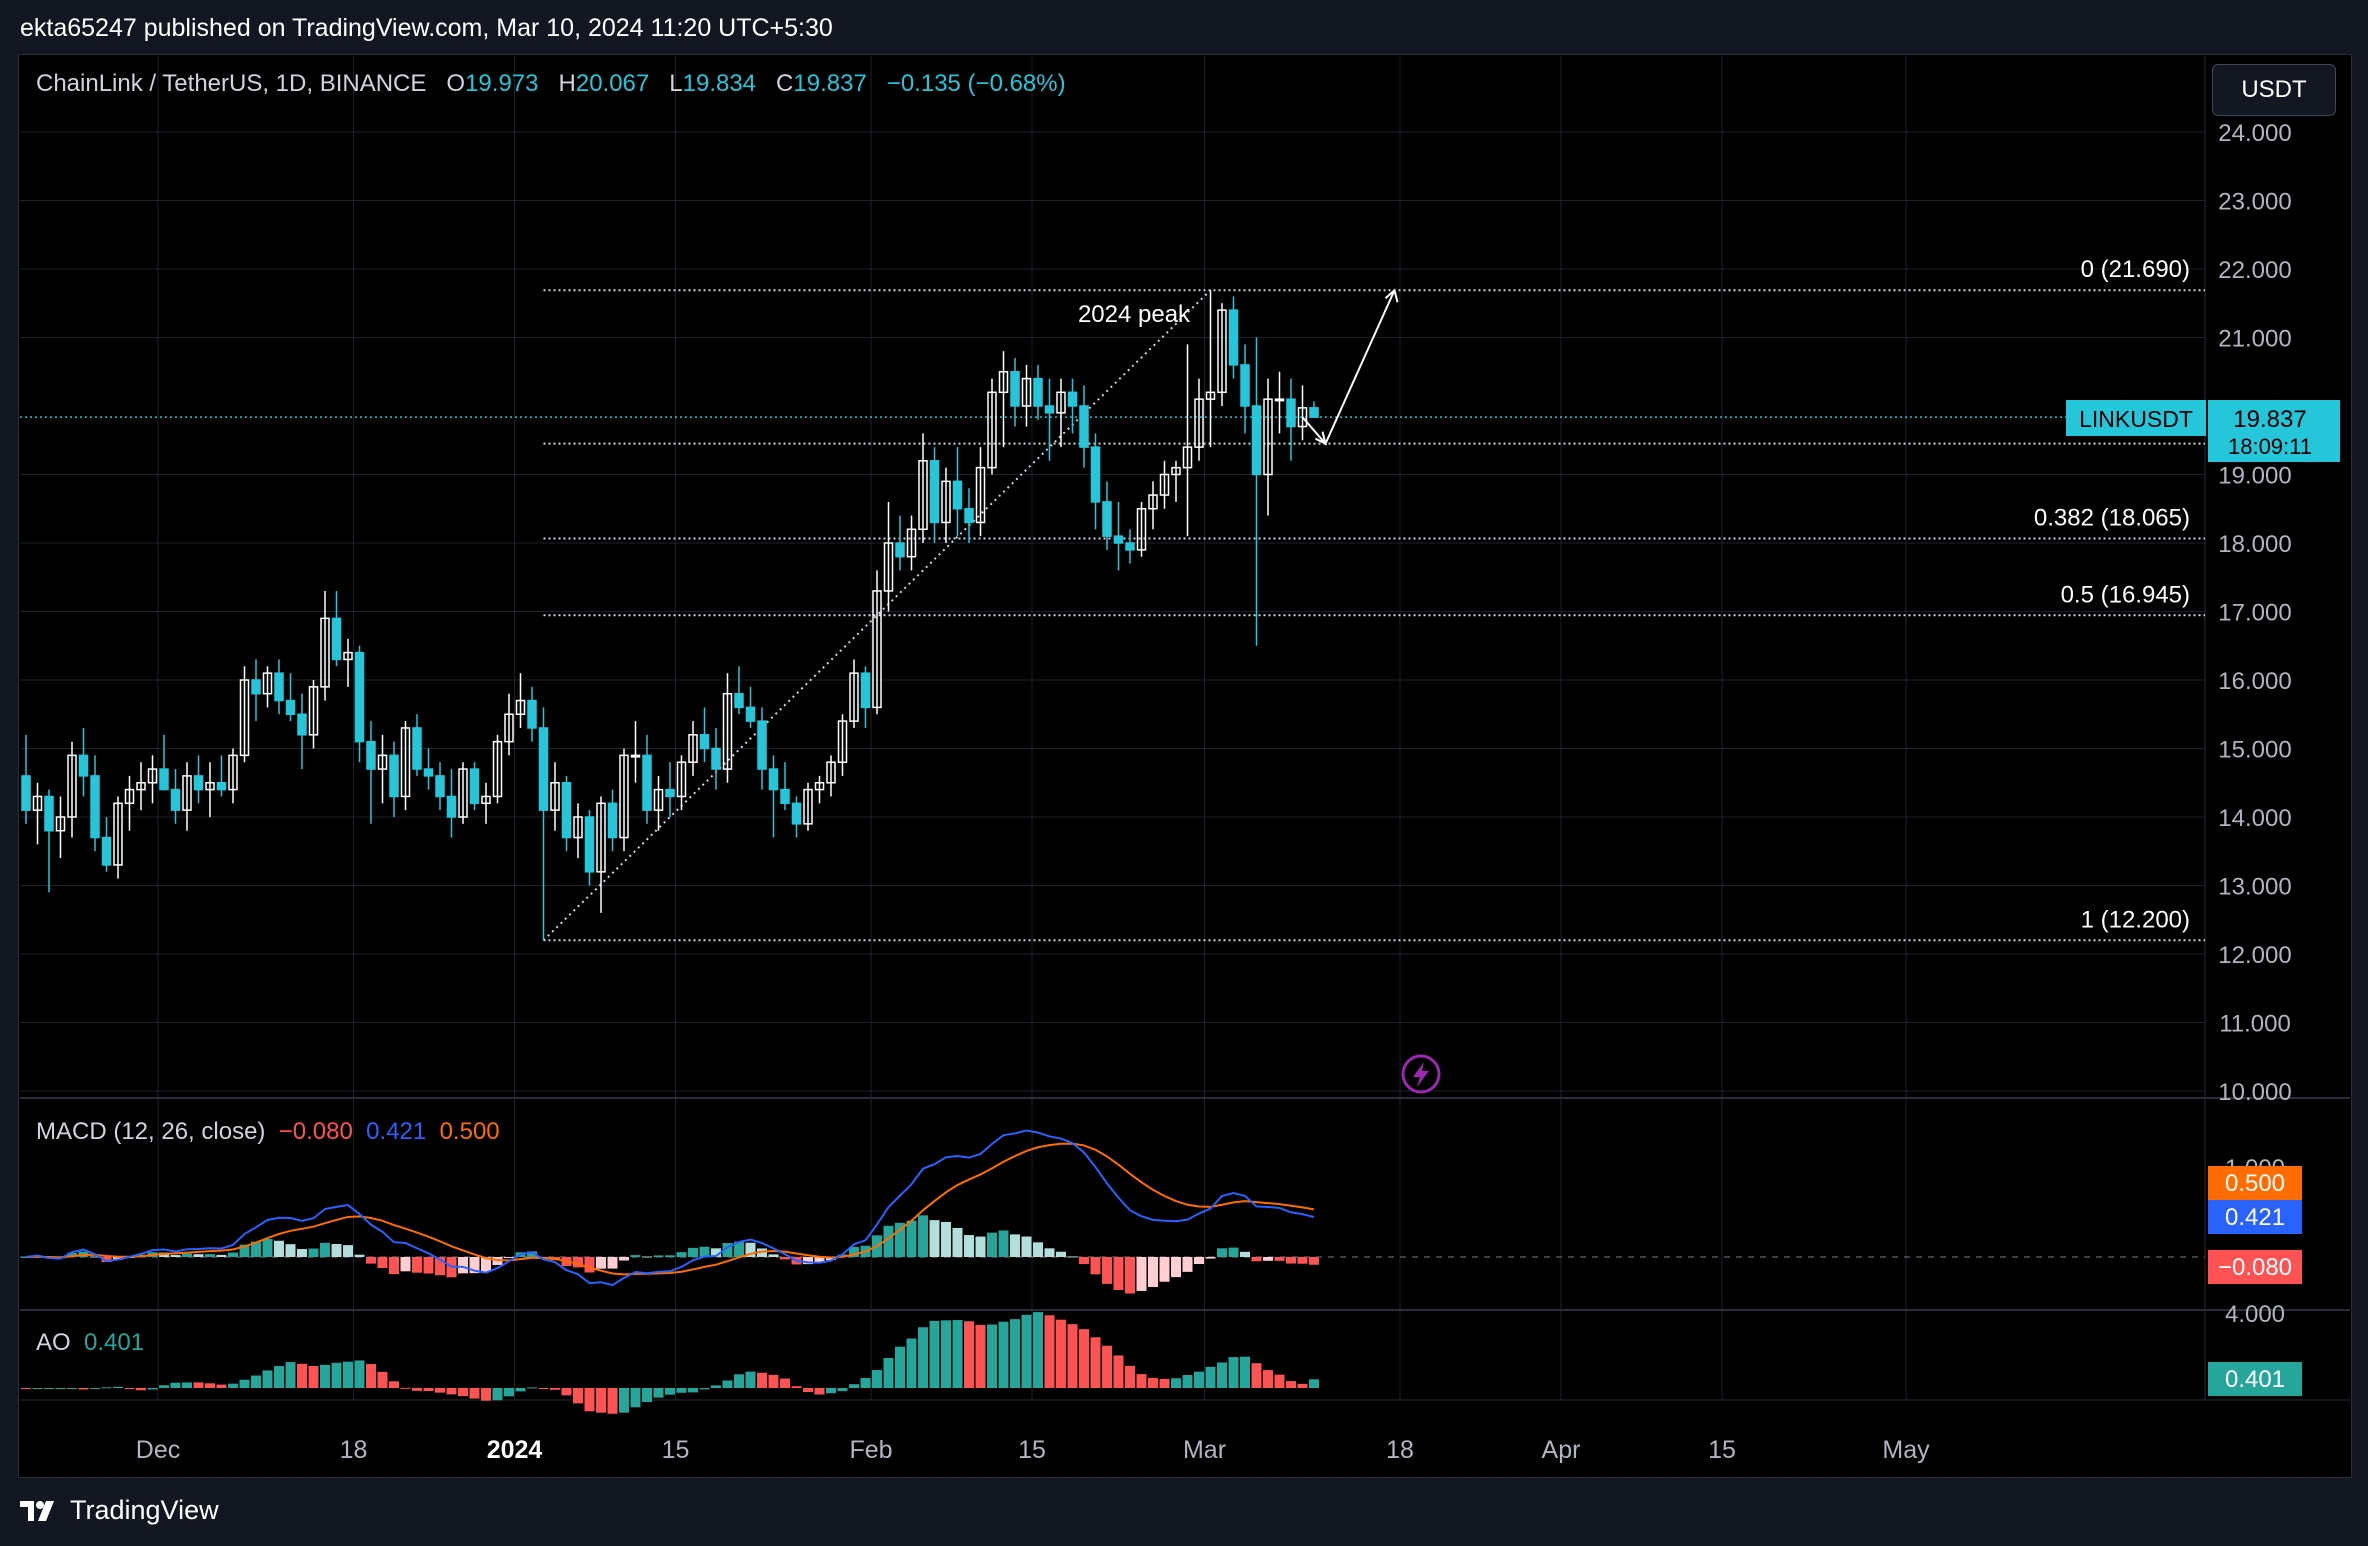 The width and height of the screenshot is (2368, 1546). What do you see at coordinates (231, 83) in the screenshot?
I see `symbol-title: ChainLink / TetherUS, 1D, BINANCE` at bounding box center [231, 83].